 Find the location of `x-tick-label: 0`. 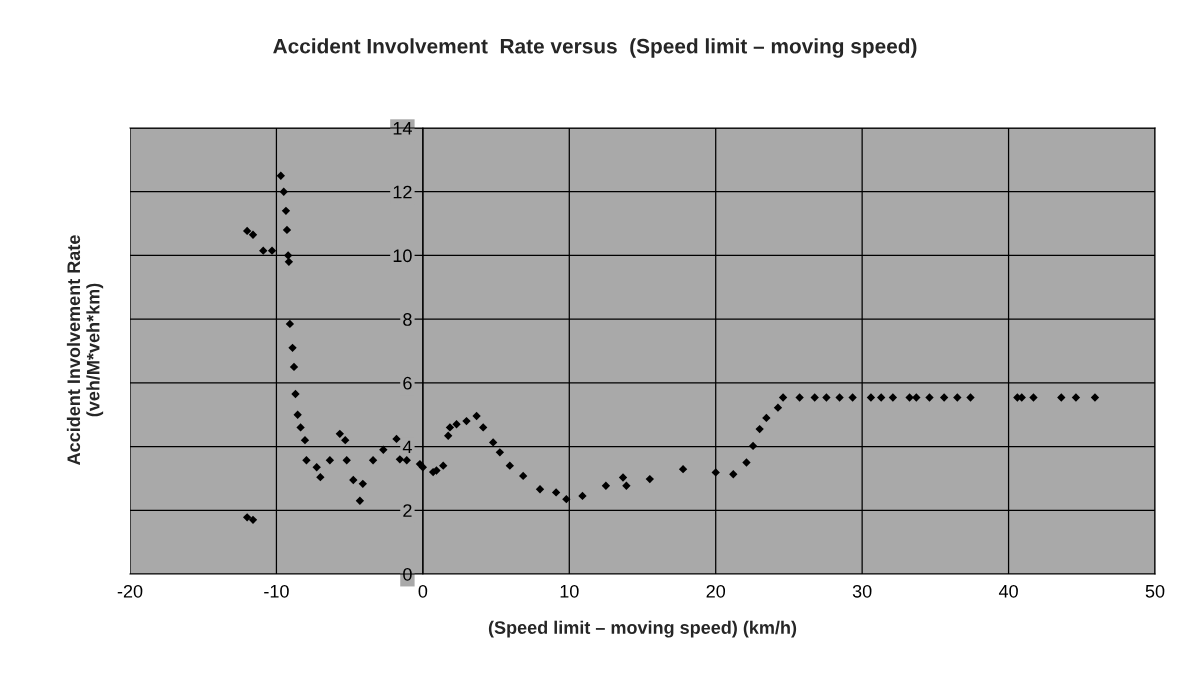

x-tick-label: 0 is located at coordinates (423, 591).